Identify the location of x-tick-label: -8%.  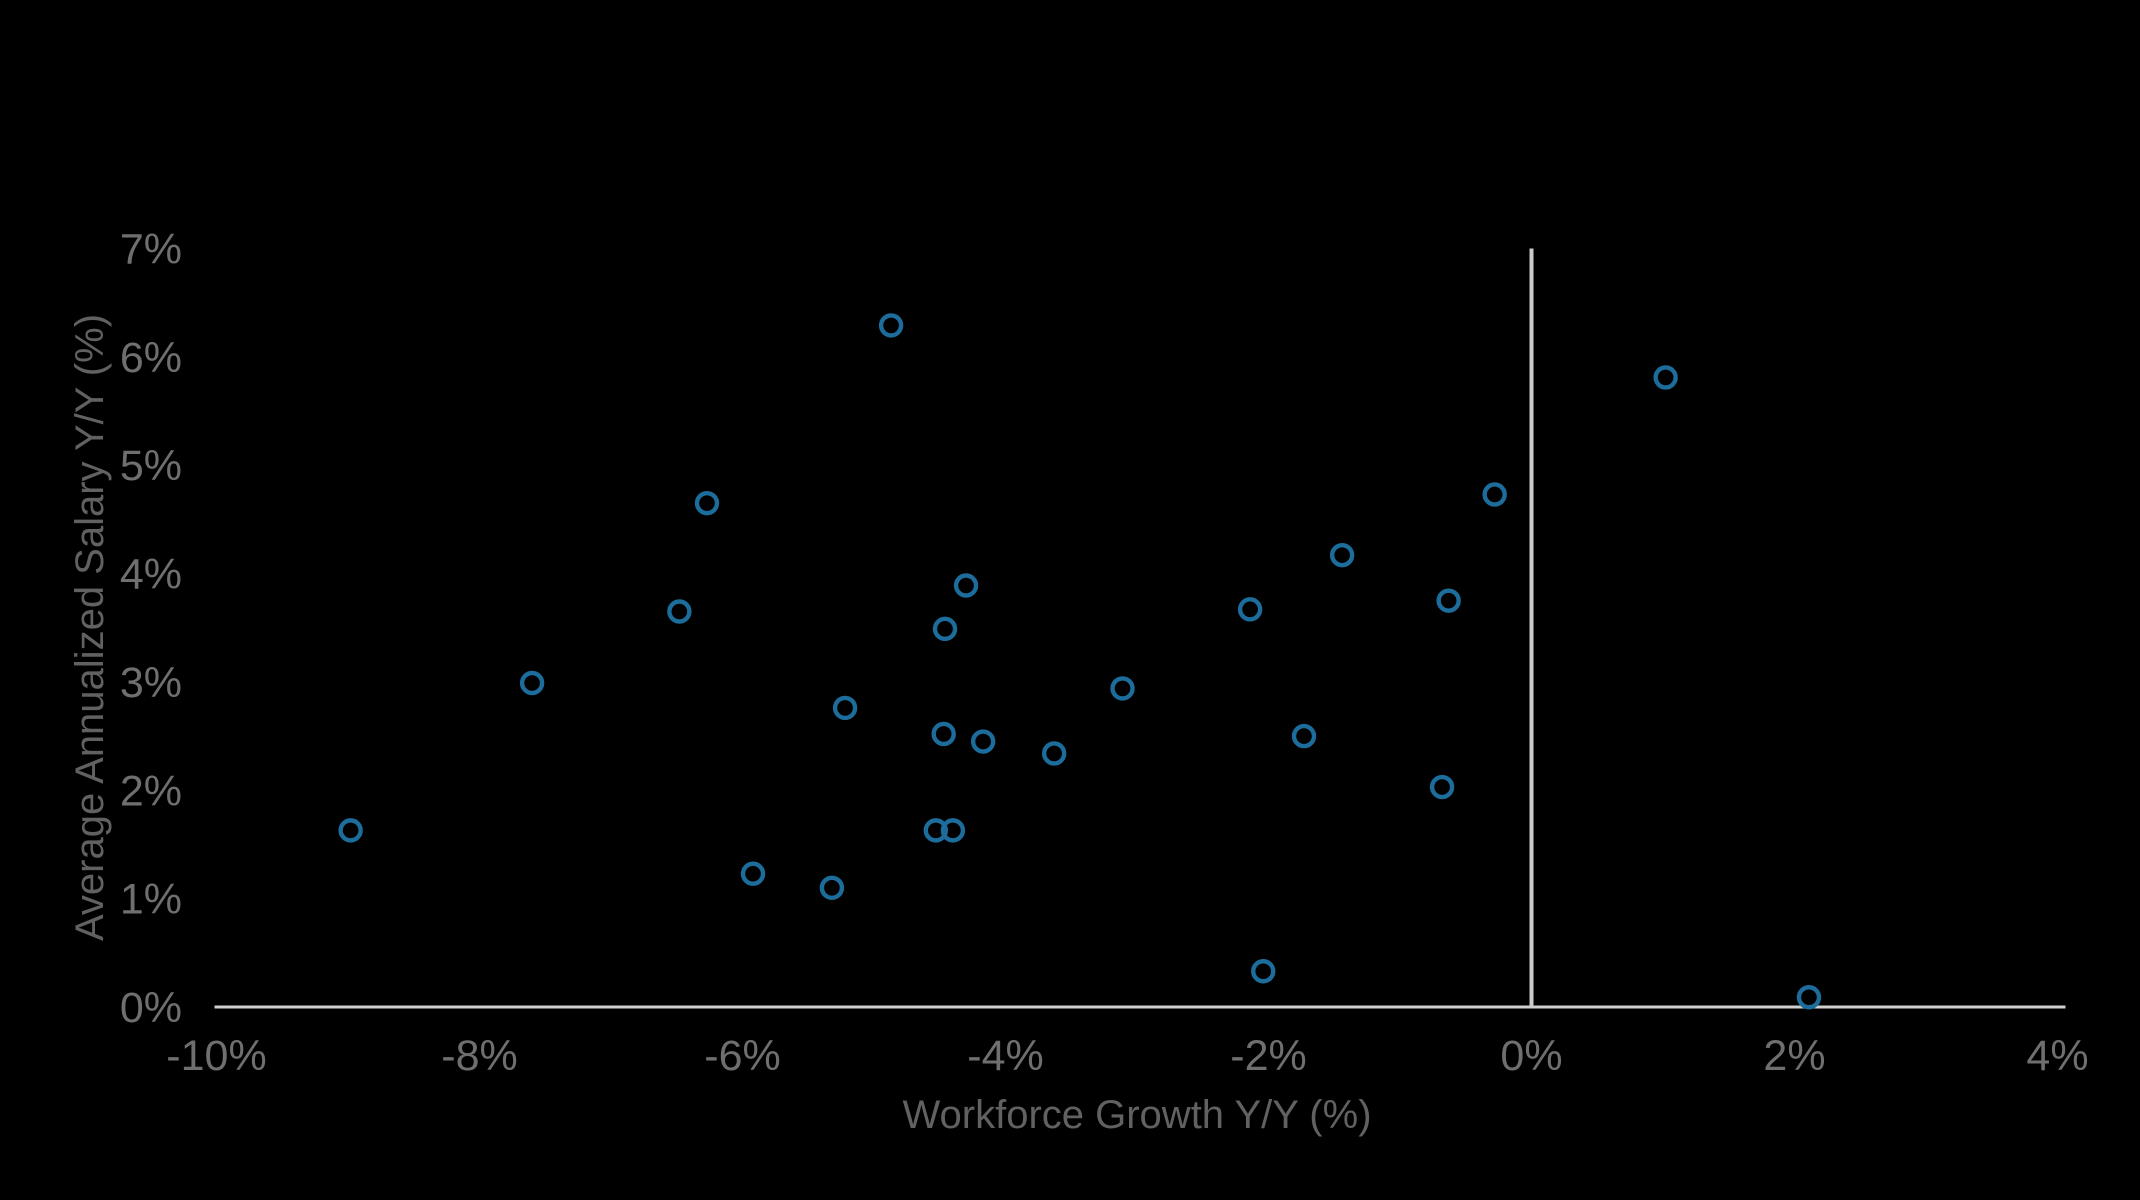
(479, 1056).